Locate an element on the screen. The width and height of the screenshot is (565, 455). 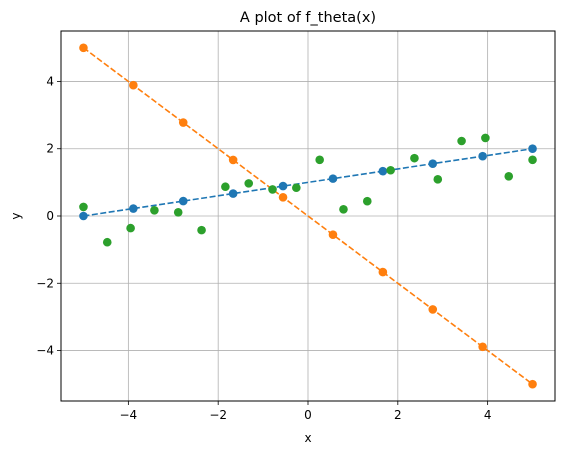
x-tick-label: 4 is located at coordinates (488, 415).